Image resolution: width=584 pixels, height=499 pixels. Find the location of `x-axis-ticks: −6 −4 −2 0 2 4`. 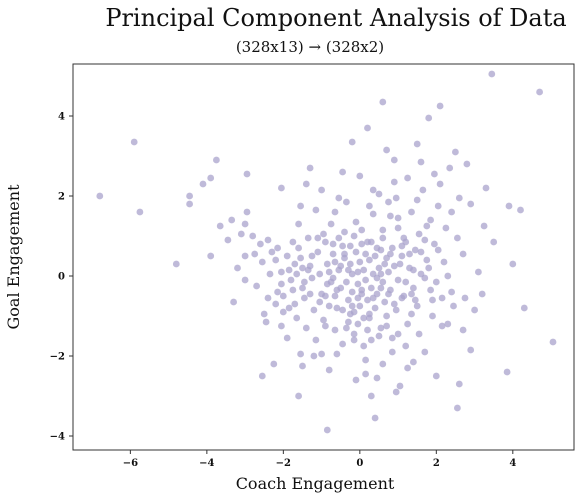

x-axis-ticks: −6 −4 −2 0 2 4 is located at coordinates (319, 459).